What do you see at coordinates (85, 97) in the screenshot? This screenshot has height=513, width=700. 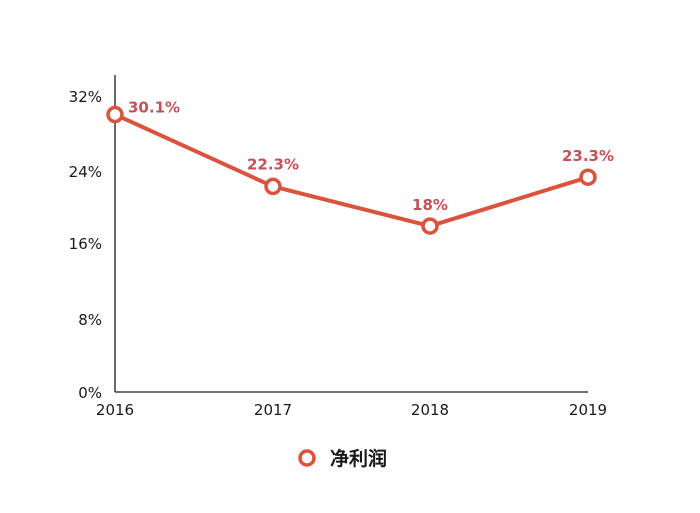 I see `y-tick-label: 32%` at bounding box center [85, 97].